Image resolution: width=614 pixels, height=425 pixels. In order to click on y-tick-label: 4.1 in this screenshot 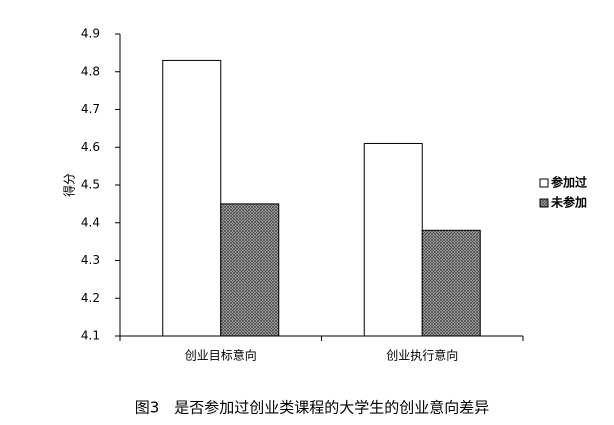, I will do `click(90, 336)`.